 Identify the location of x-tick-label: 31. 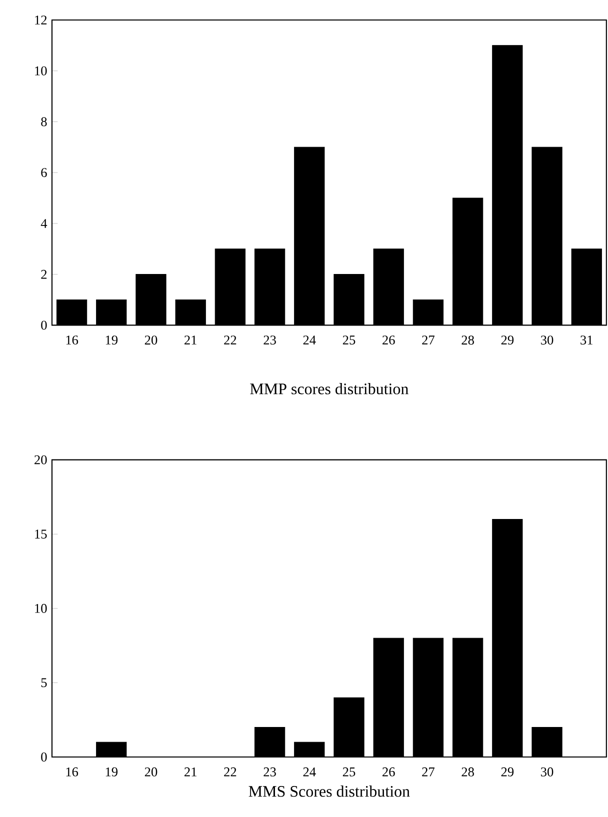
(586, 340).